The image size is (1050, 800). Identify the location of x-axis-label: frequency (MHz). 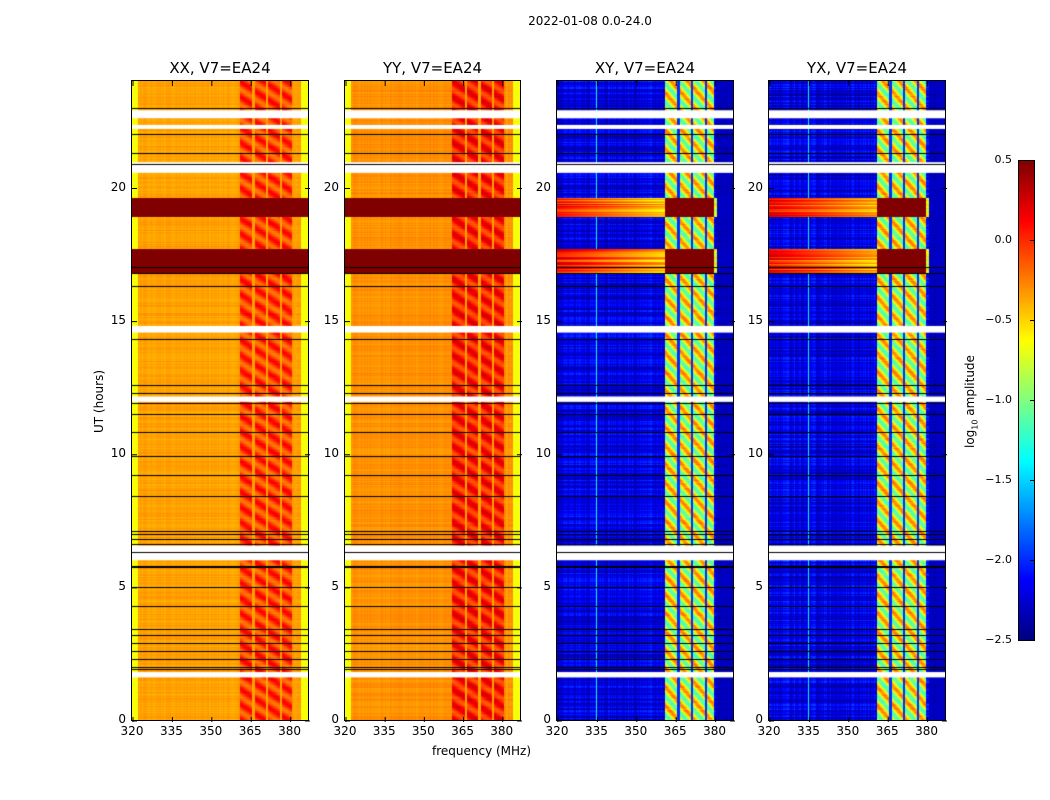
(482, 751).